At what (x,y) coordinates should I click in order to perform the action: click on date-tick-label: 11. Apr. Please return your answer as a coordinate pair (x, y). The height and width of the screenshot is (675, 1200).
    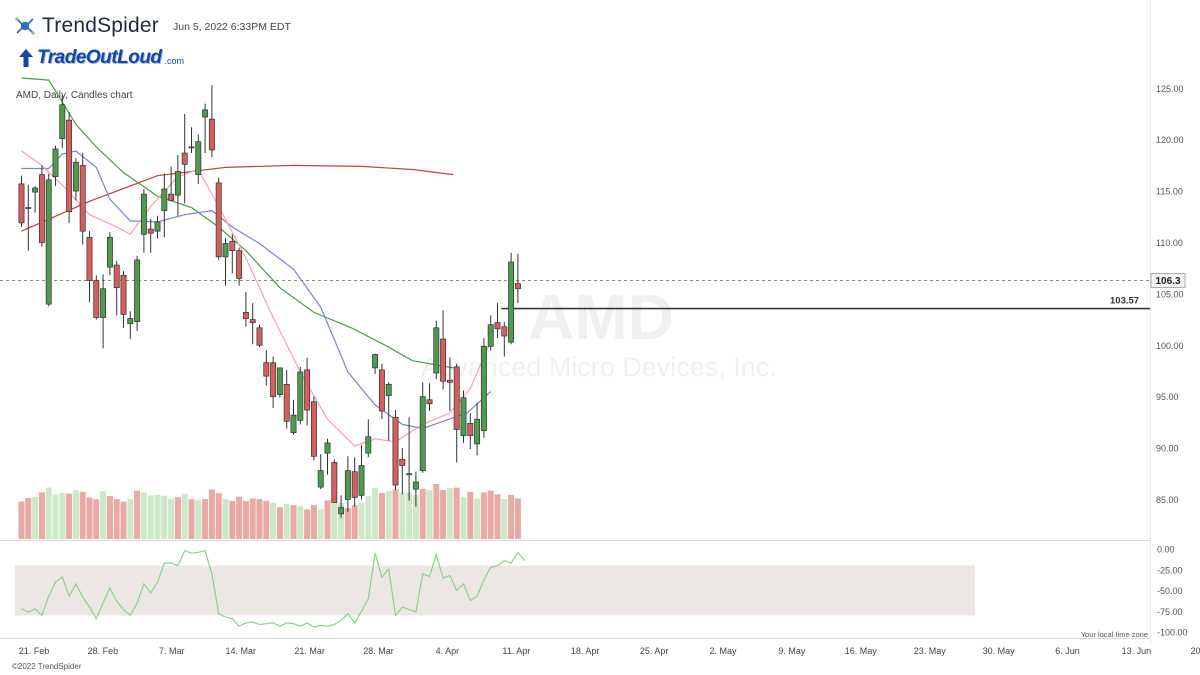
    Looking at the image, I should click on (516, 651).